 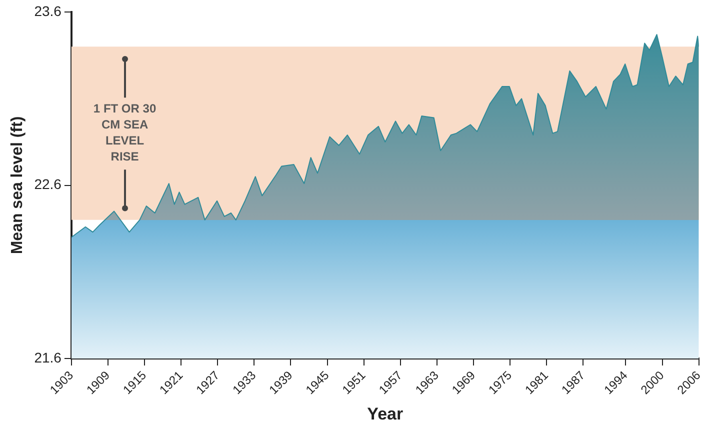 I want to click on y-axis-title: Mean sea level (ft), so click(x=17, y=185).